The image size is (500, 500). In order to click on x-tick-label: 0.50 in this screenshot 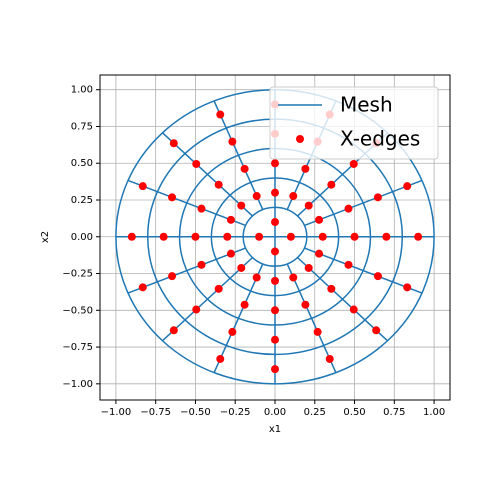, I will do `click(354, 412)`.